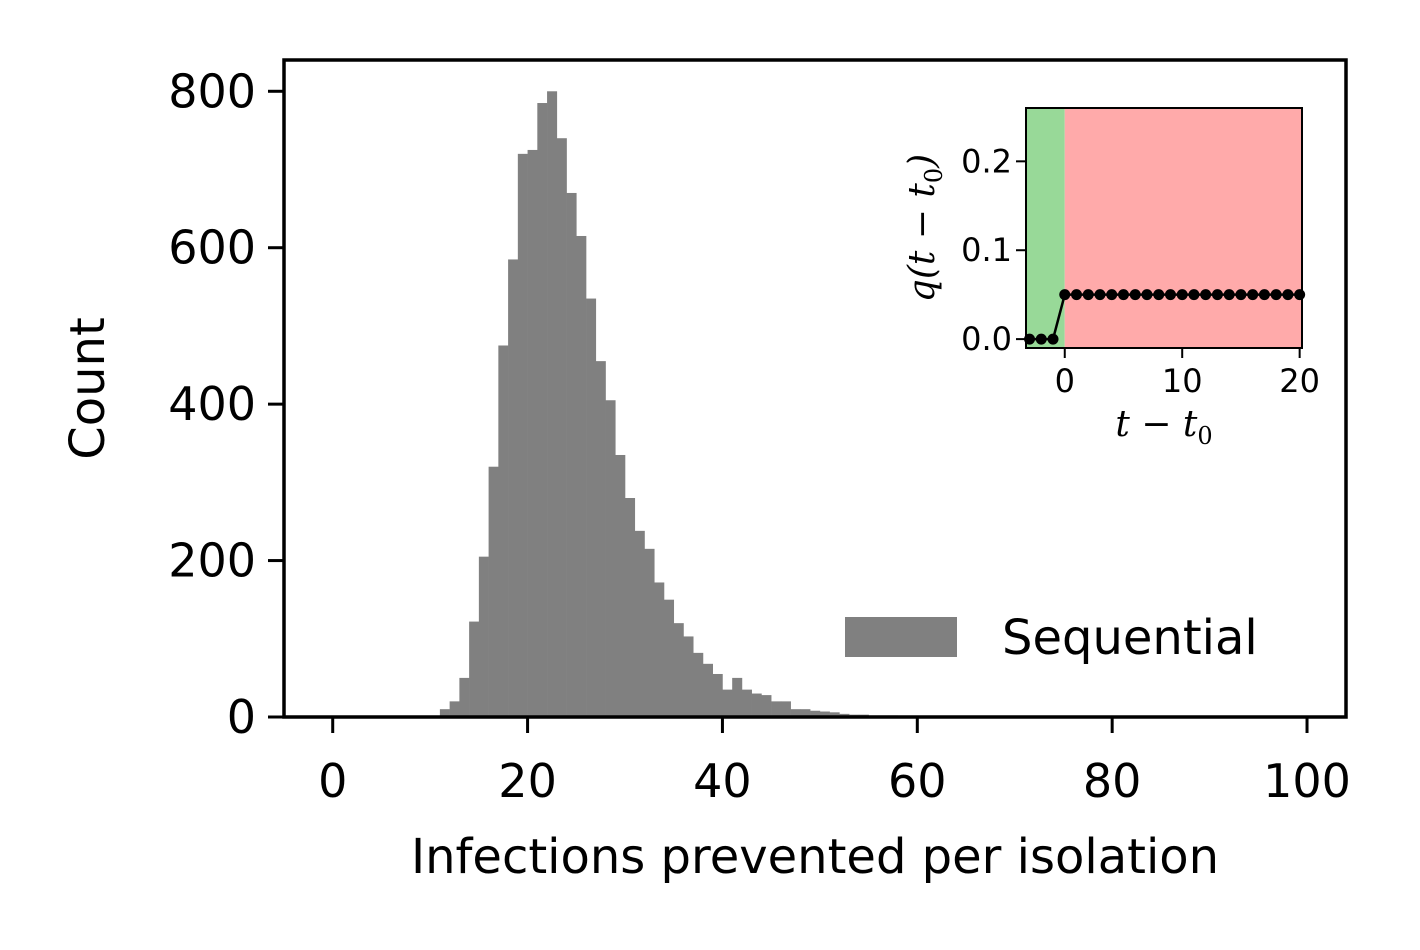 This screenshot has height=950, width=1420. What do you see at coordinates (815, 857) in the screenshot?
I see `x-axis-label: Infections prevented per isolation` at bounding box center [815, 857].